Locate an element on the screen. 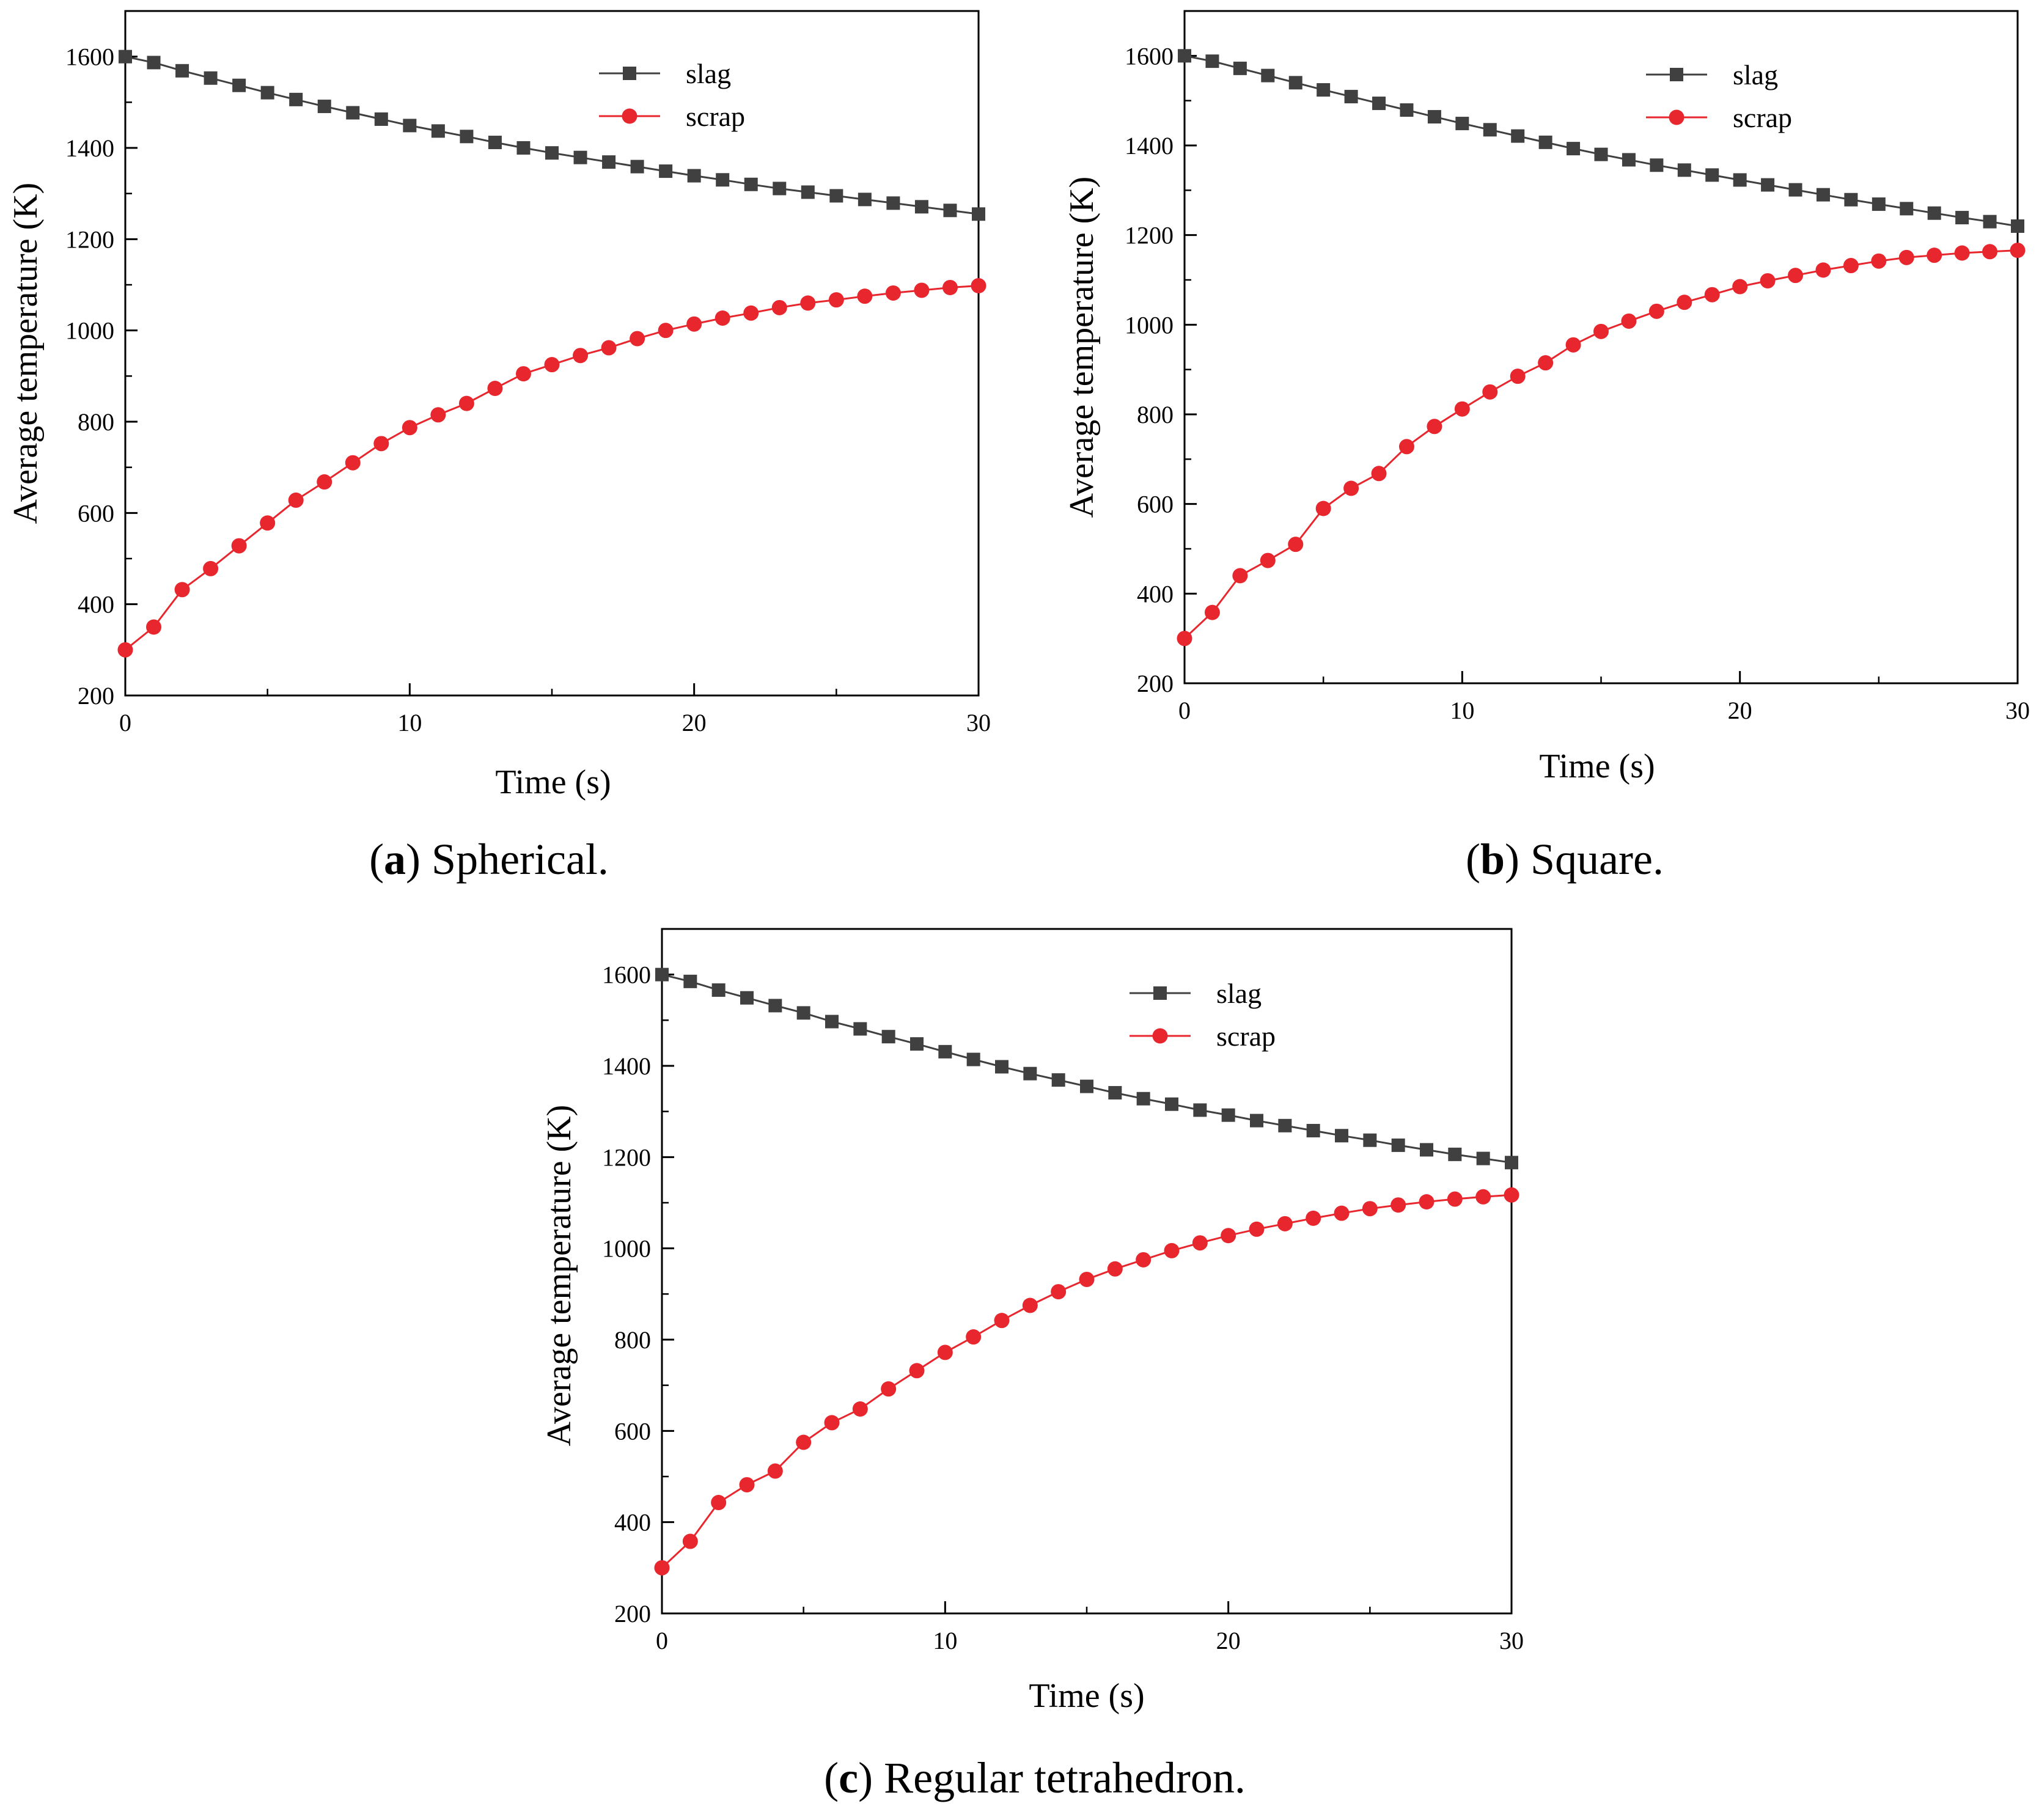 The height and width of the screenshot is (1820, 2039). legend-label-scrap-a: scrap is located at coordinates (715, 116).